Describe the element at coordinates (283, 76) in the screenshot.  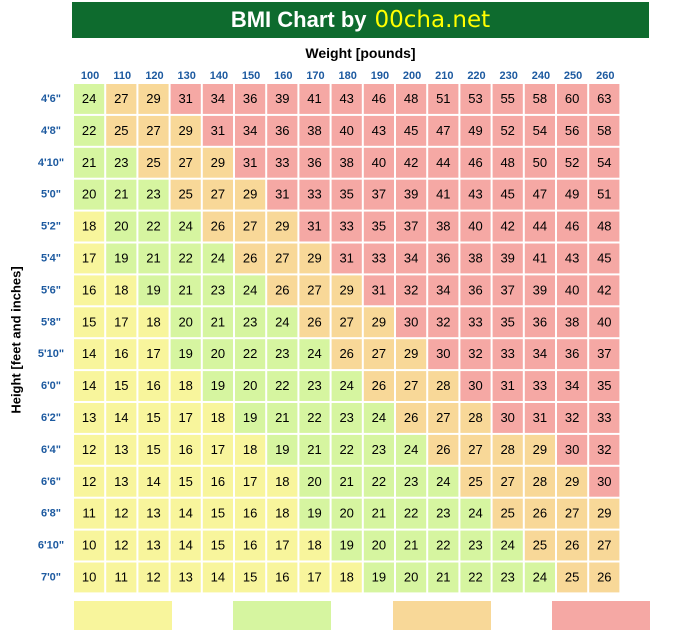
I see `weight-tick-label: 160` at that location.